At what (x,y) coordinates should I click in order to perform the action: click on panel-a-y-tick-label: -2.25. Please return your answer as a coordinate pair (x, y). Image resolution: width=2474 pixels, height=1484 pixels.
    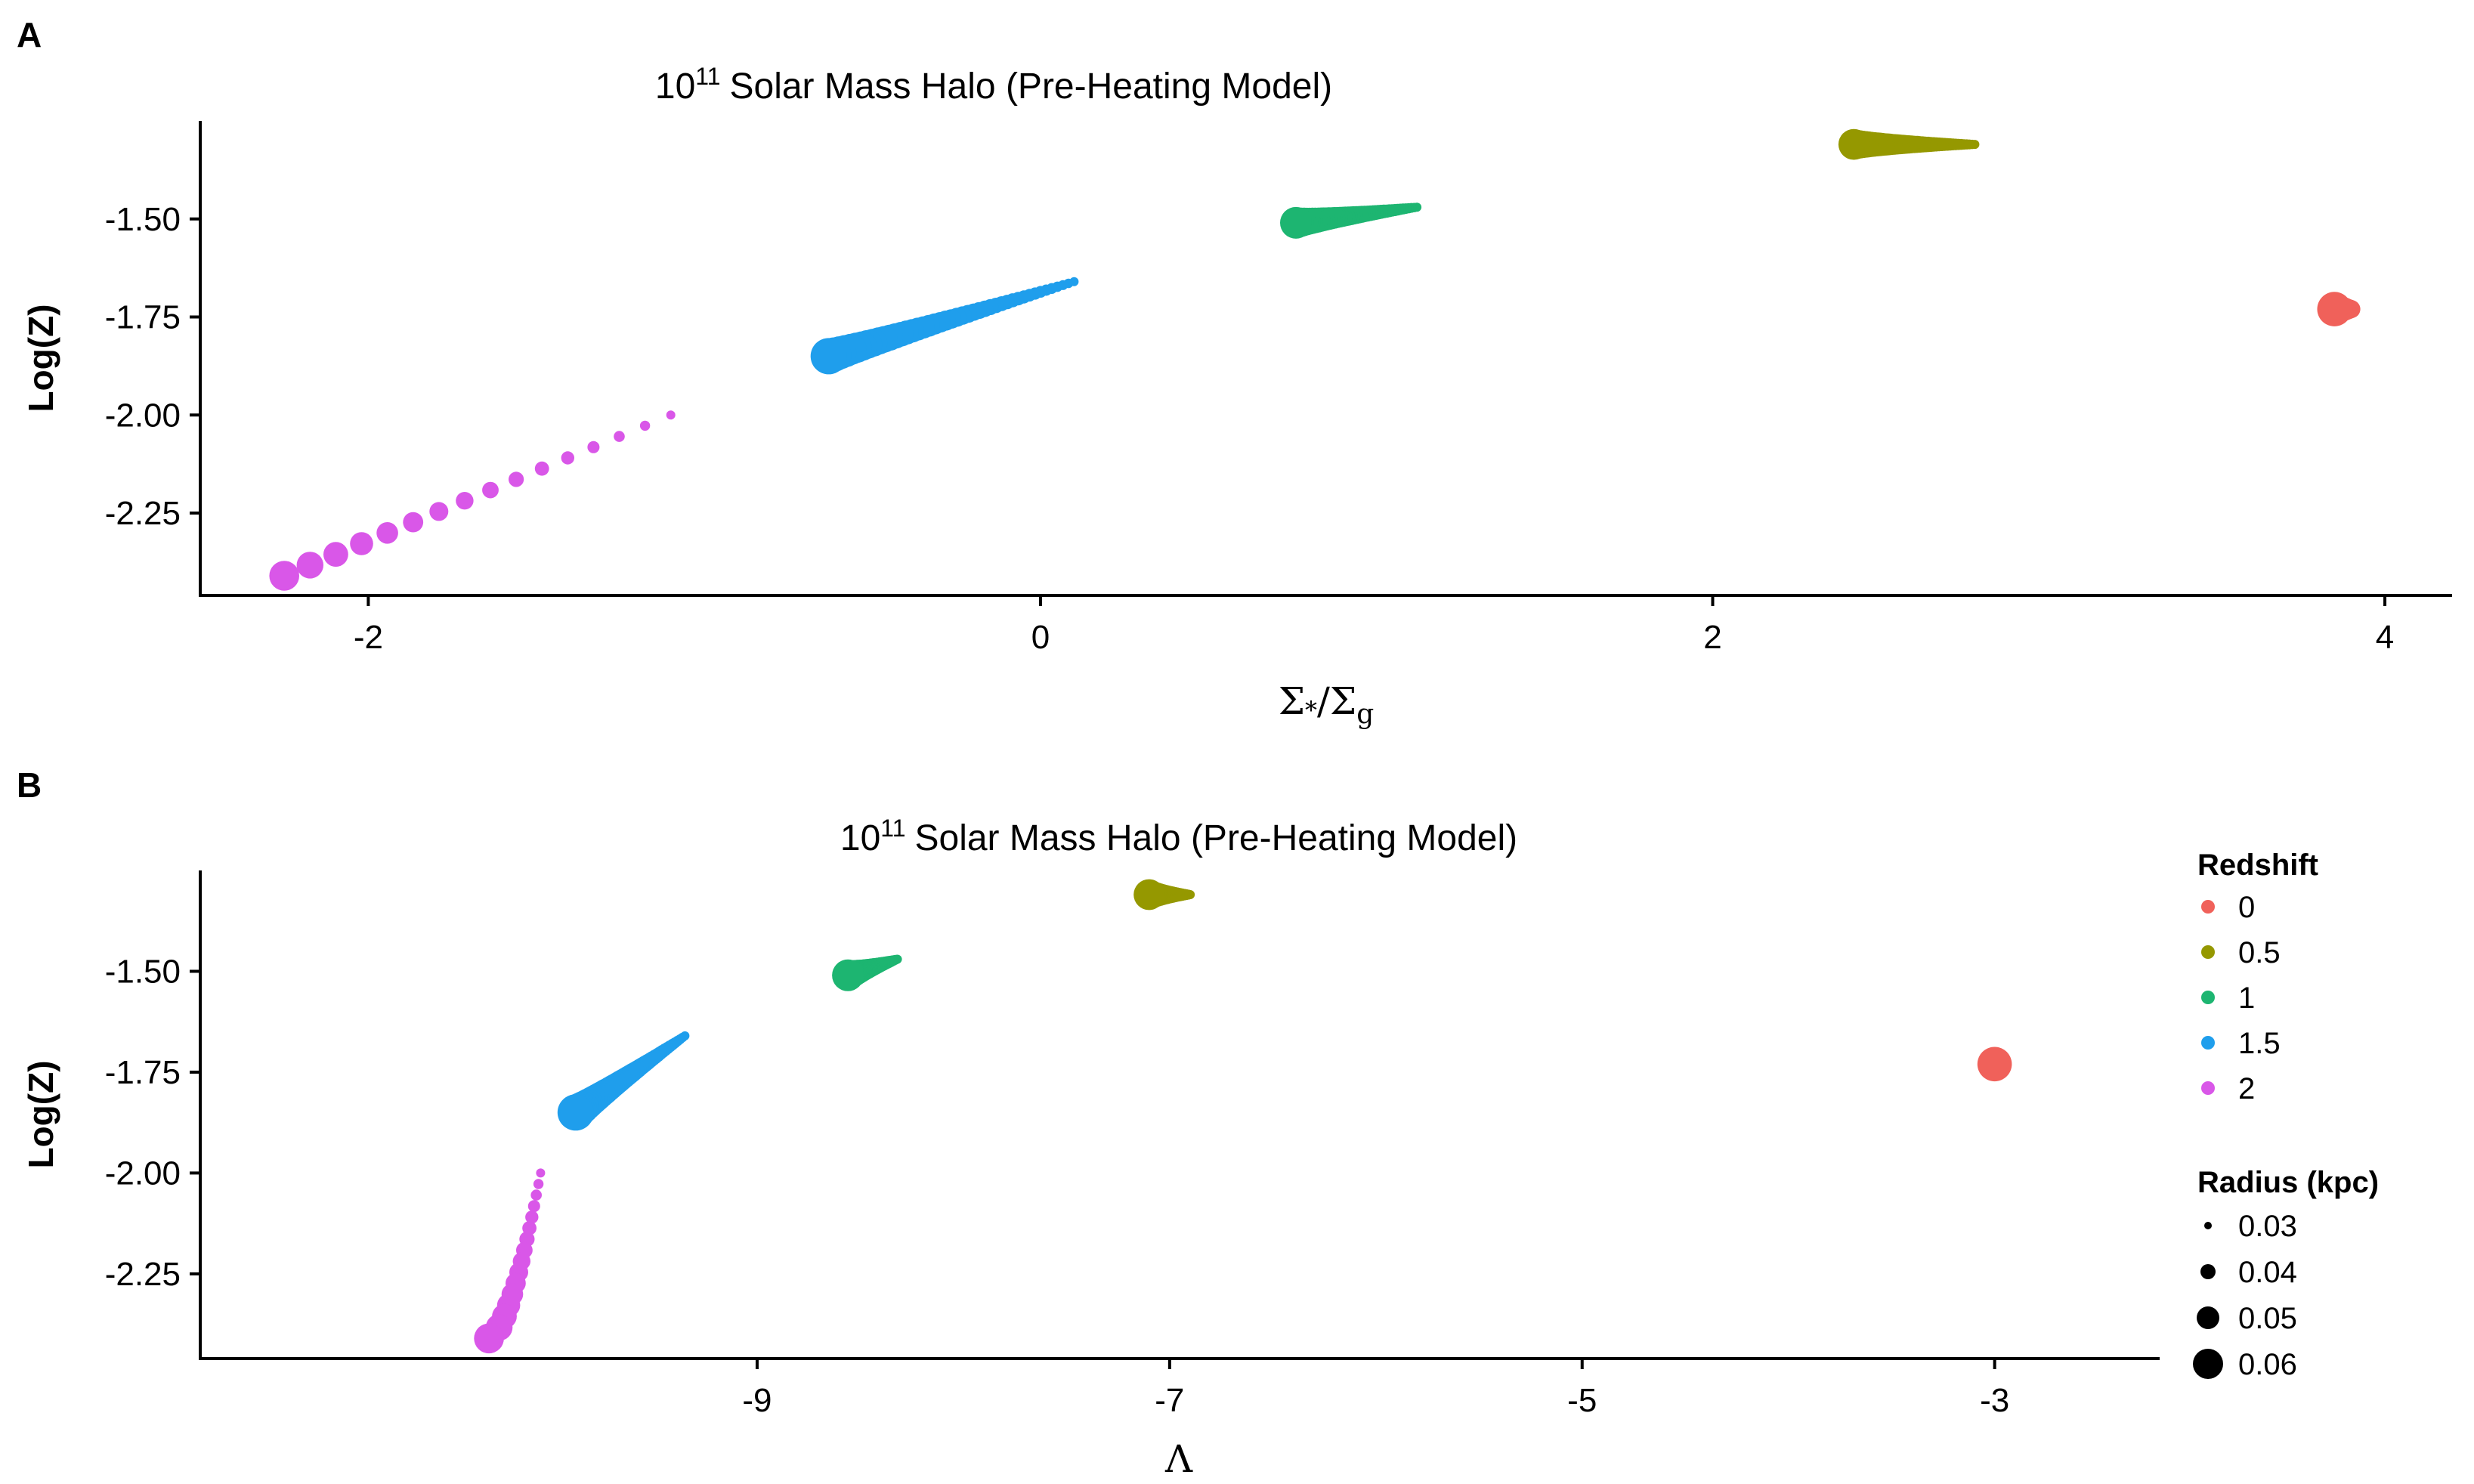
    Looking at the image, I should click on (143, 514).